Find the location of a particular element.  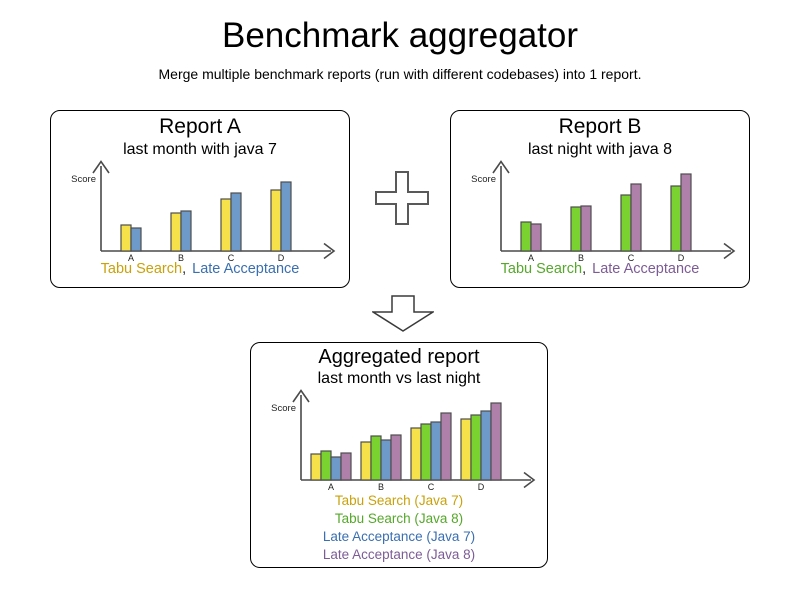

legend-late-acceptance-java8: Late Acceptance (Java 8) is located at coordinates (399, 554).